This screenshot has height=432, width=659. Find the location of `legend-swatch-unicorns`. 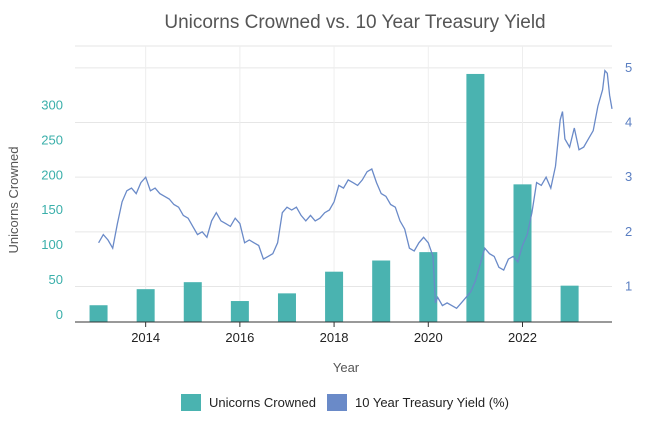

legend-swatch-unicorns is located at coordinates (191, 402).